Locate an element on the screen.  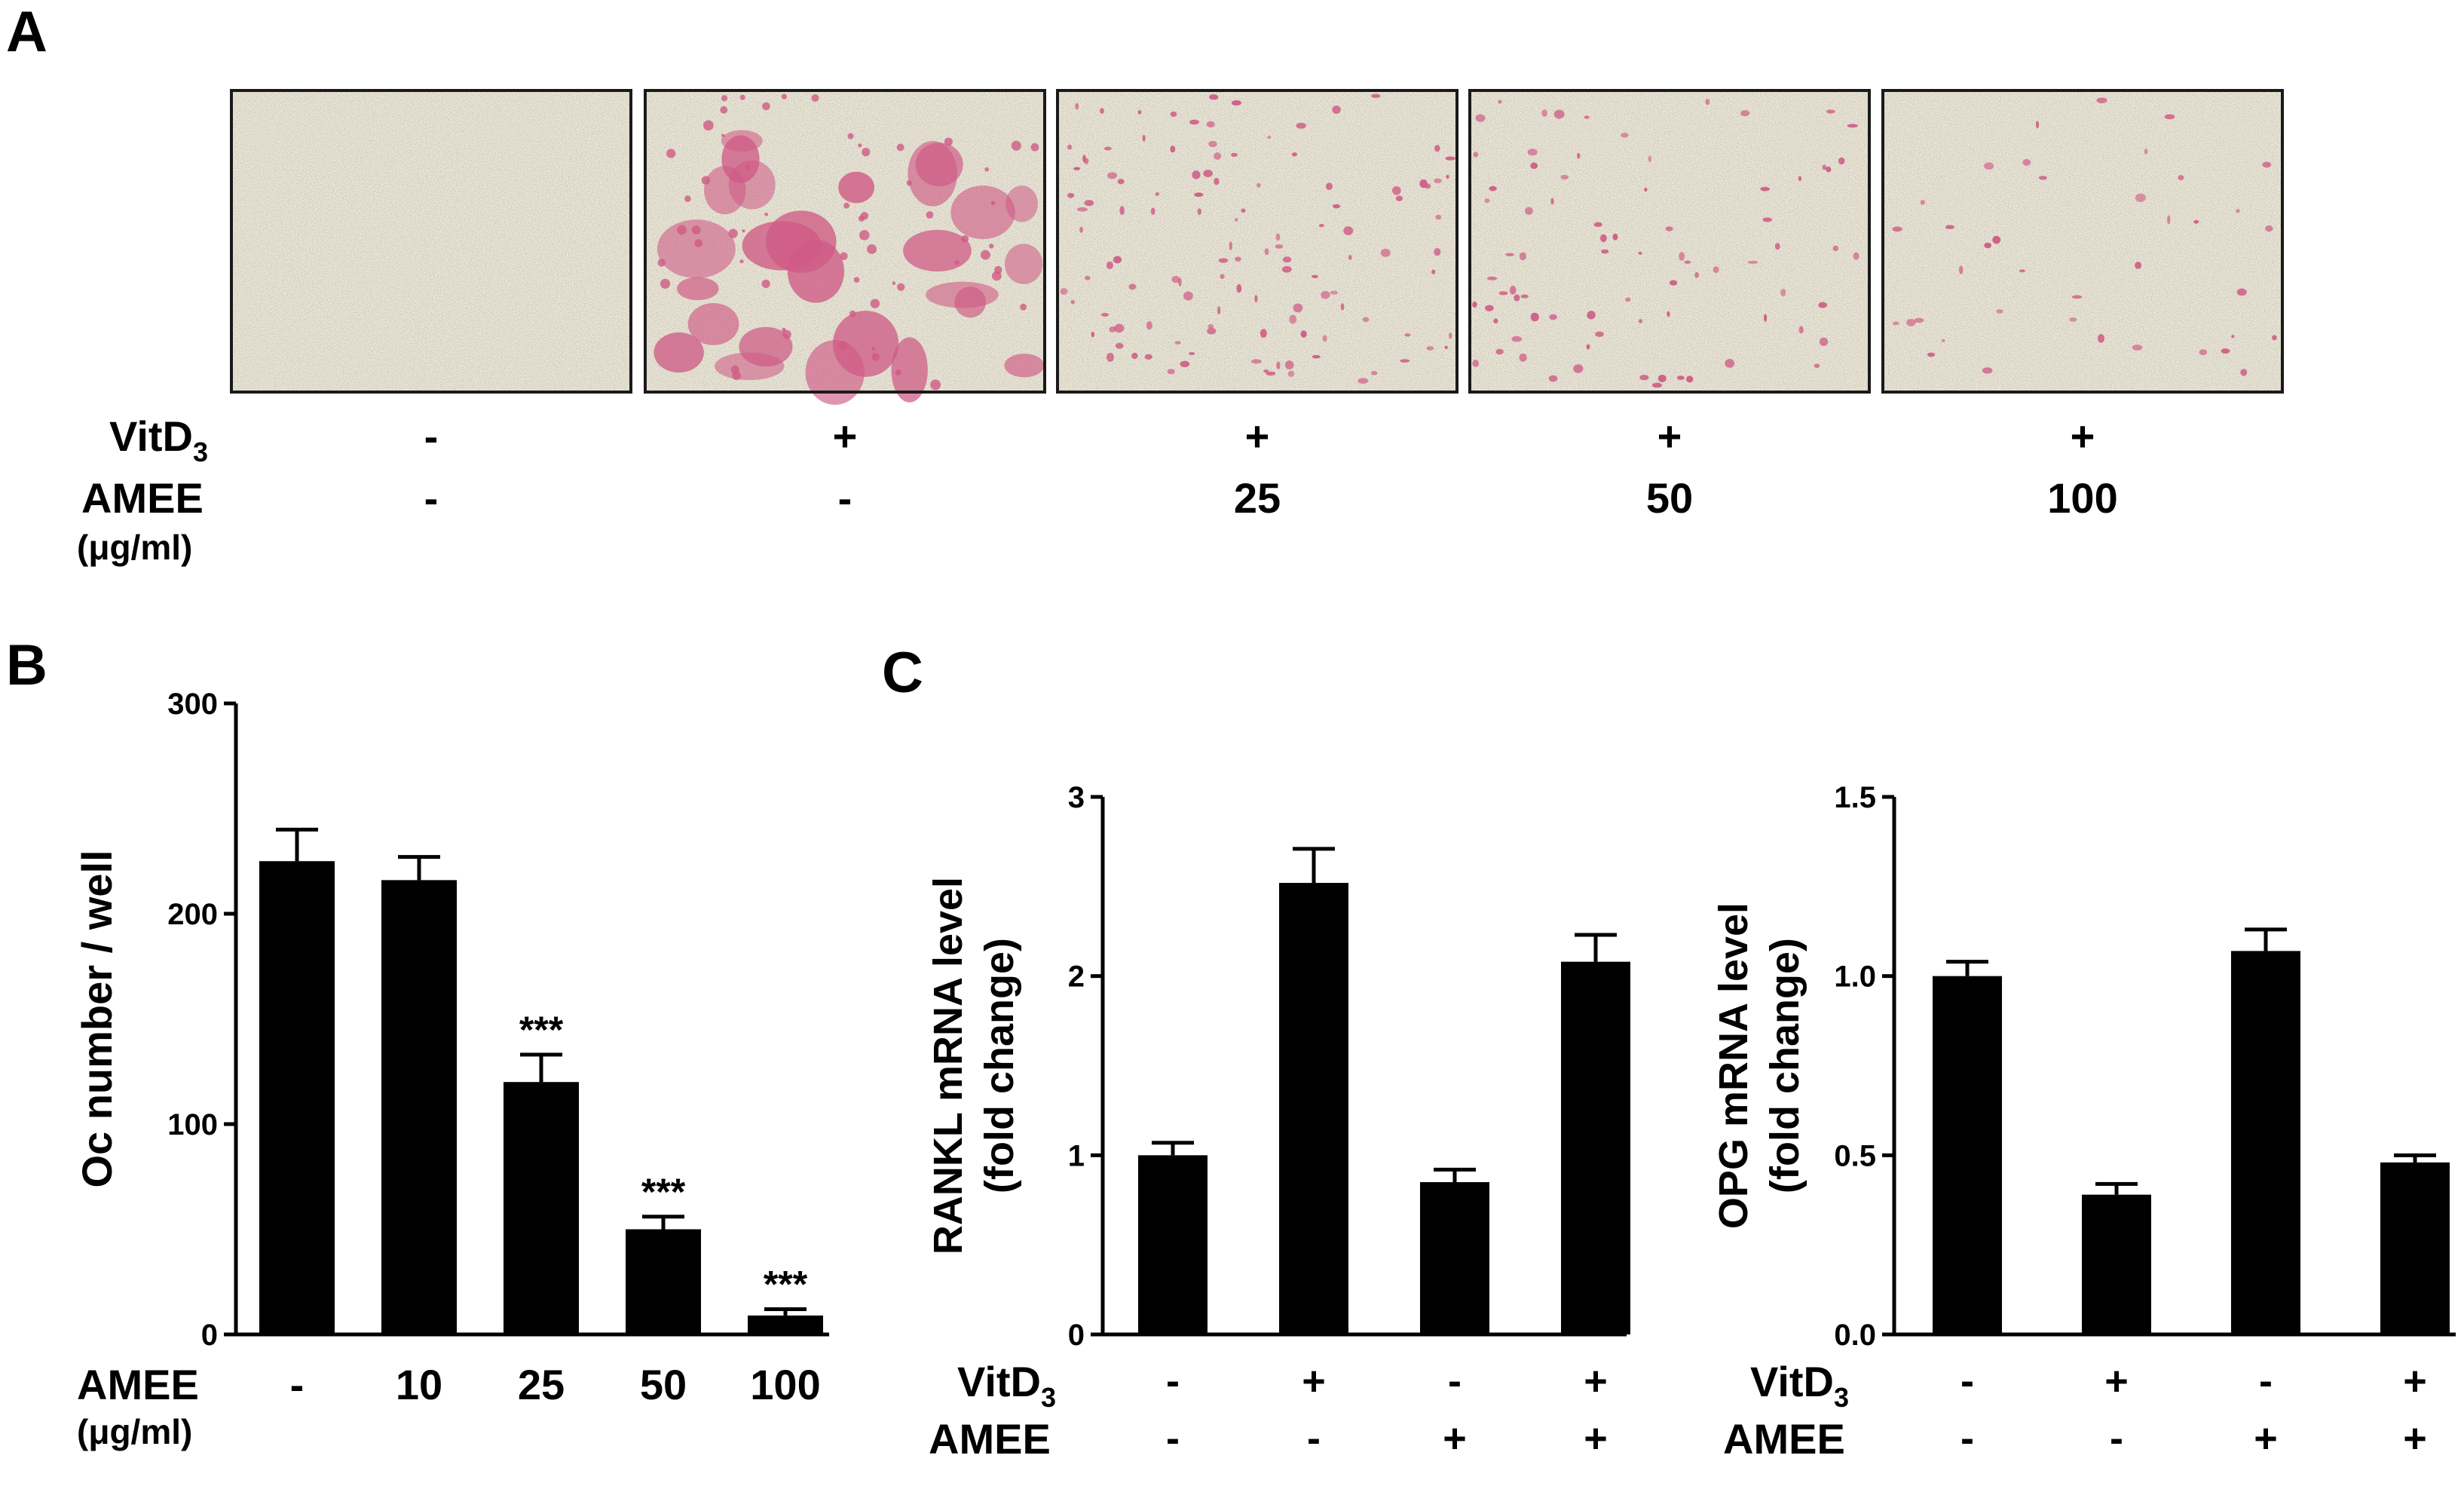
y-tick-label: 0.5 is located at coordinates (1855, 1155).